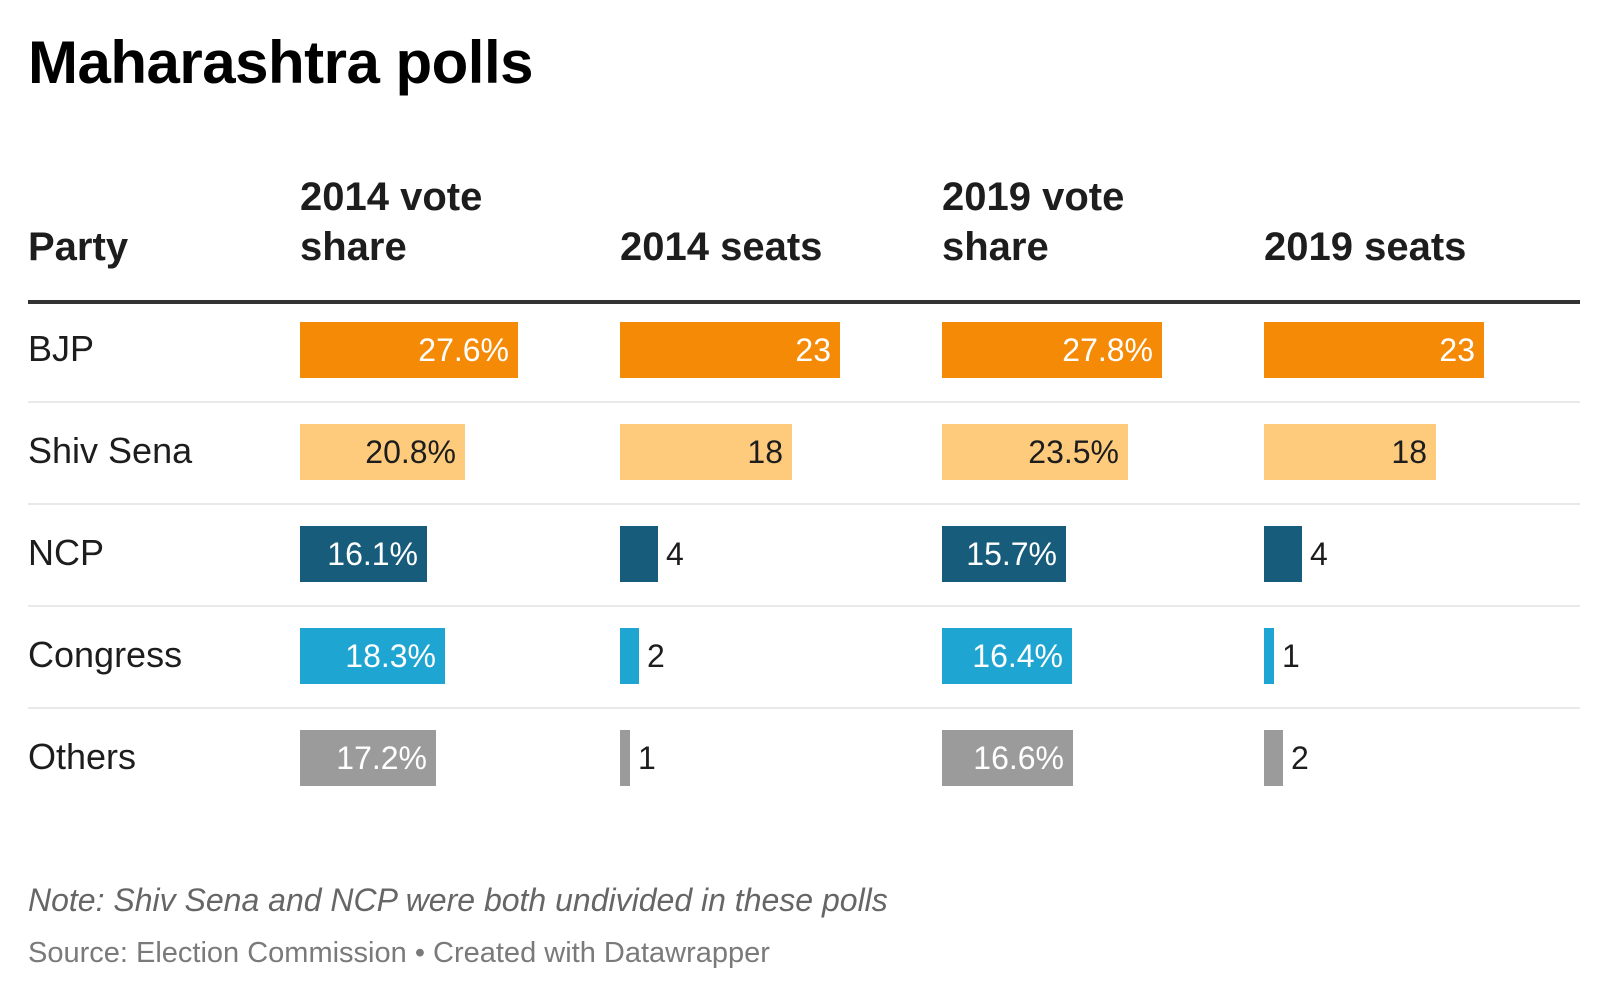  I want to click on party-label: Congress, so click(105, 654).